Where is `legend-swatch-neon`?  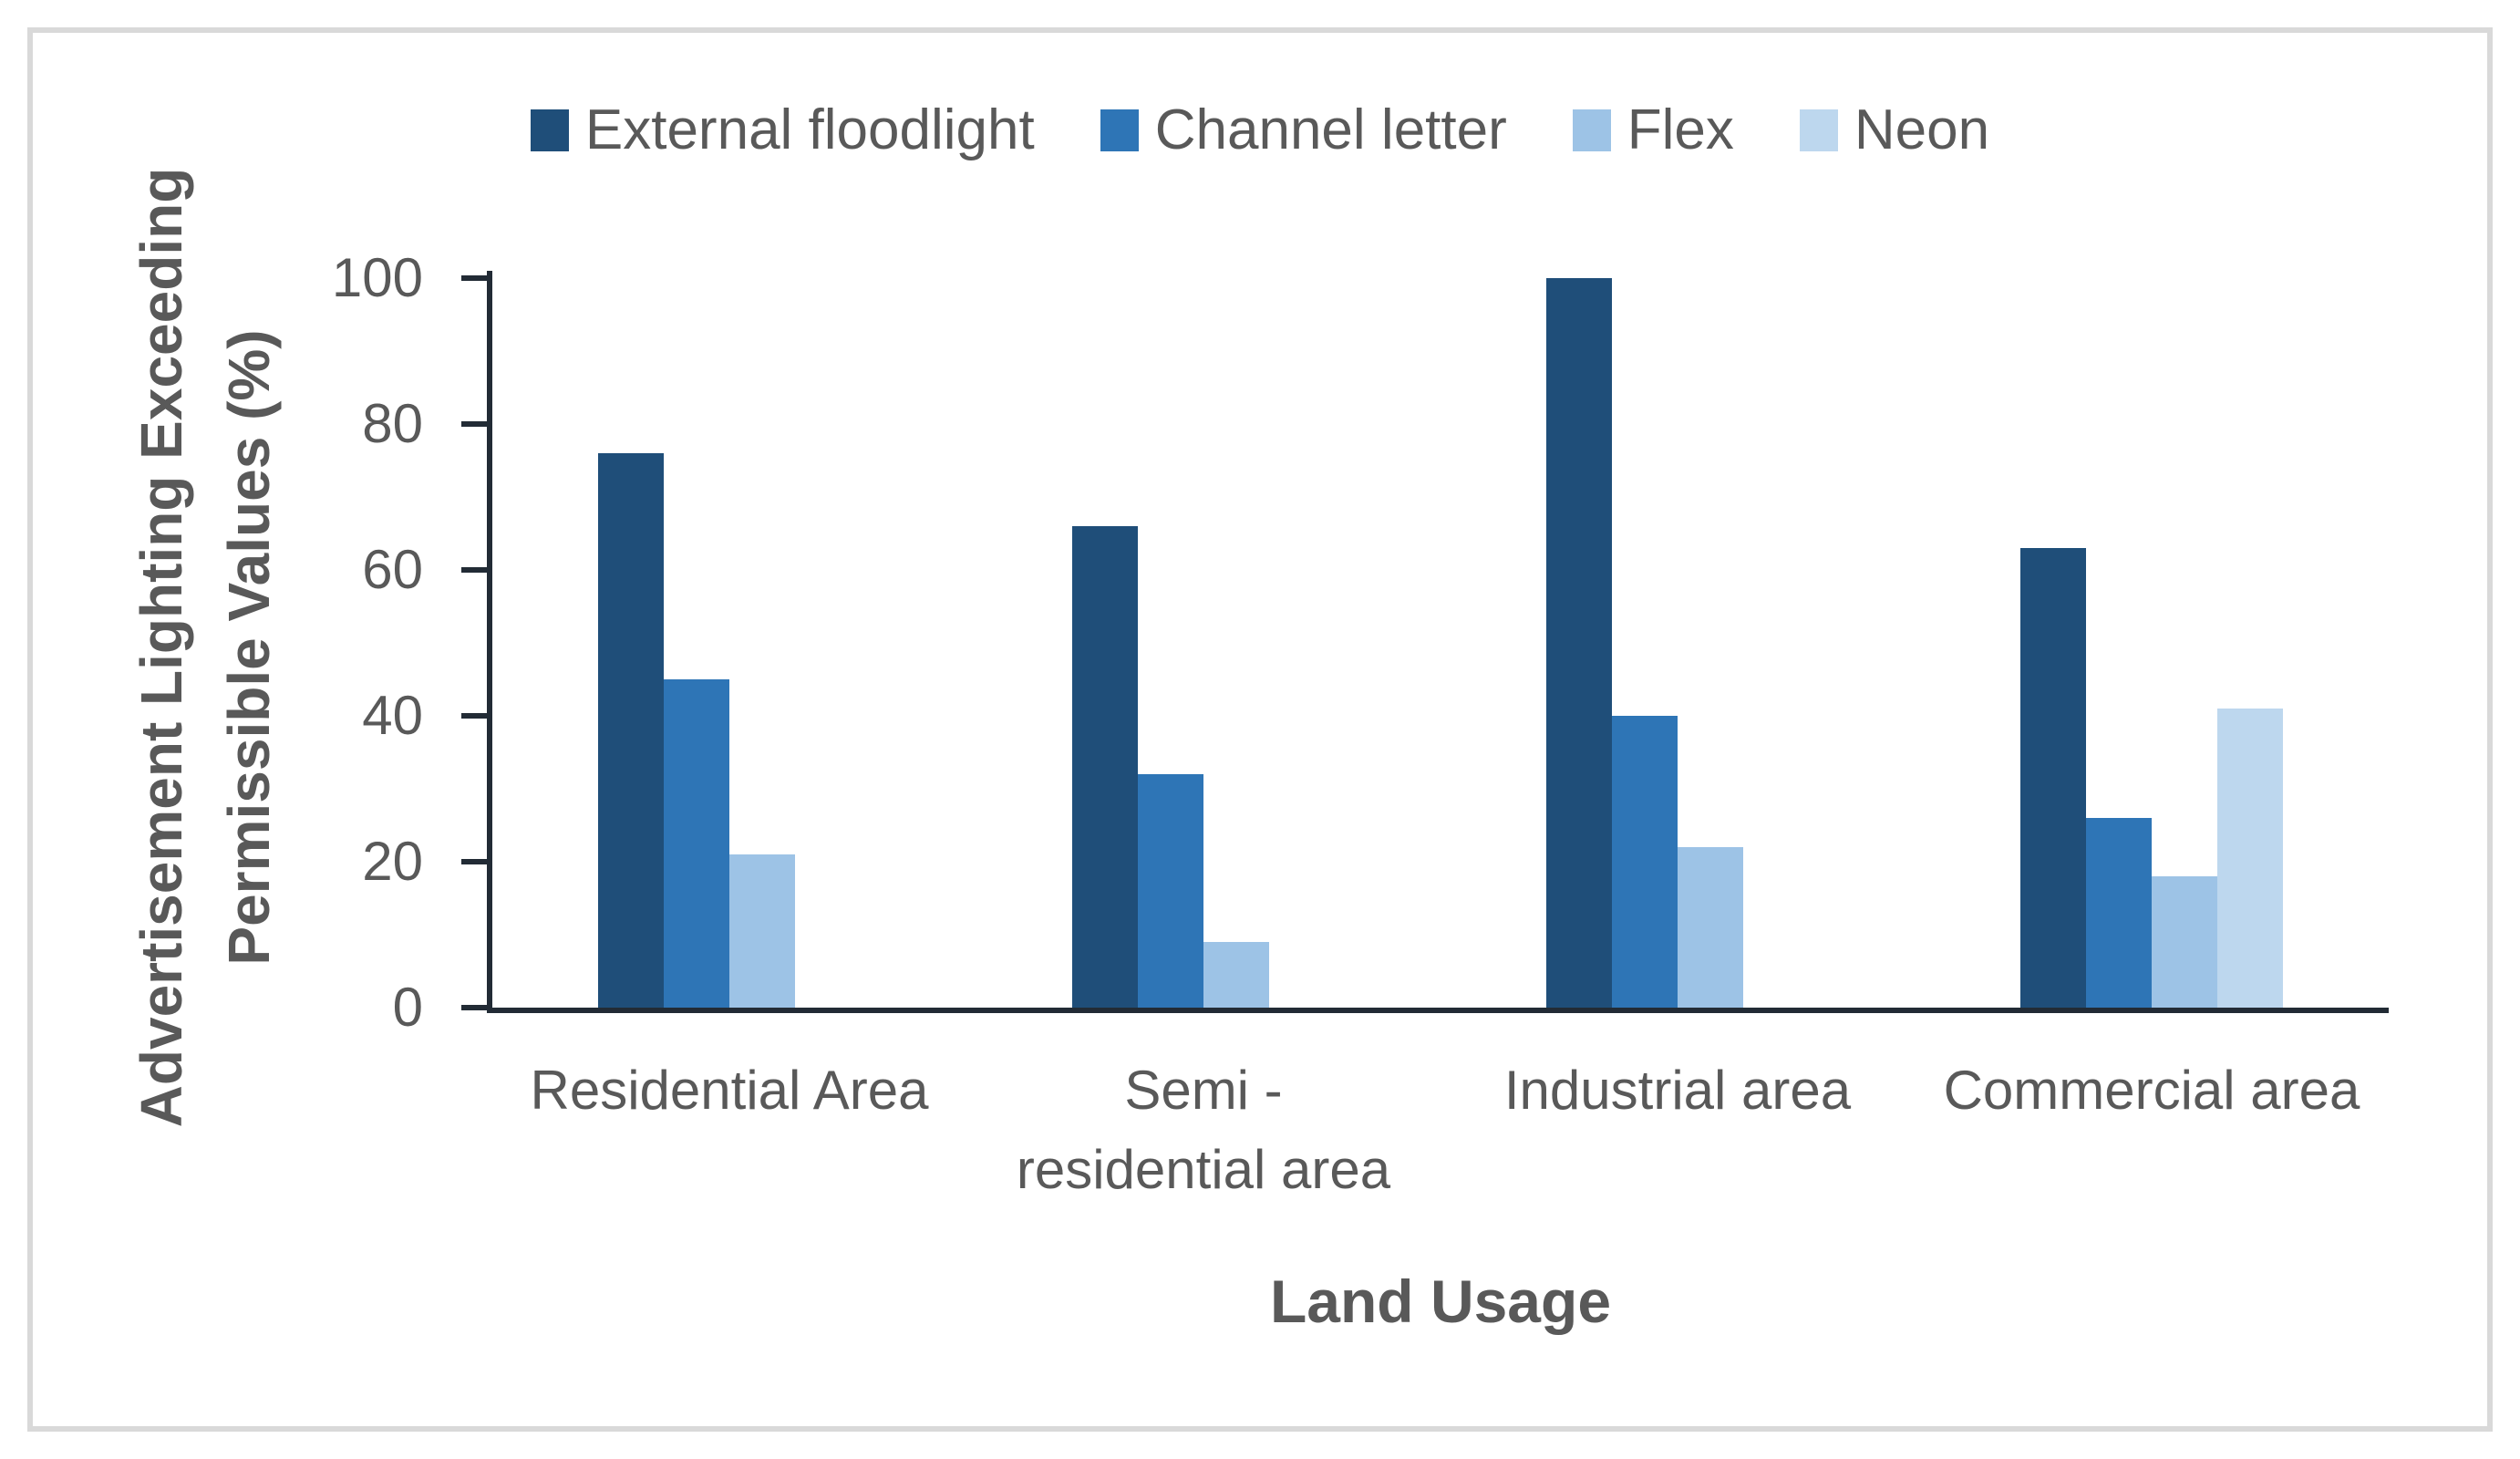 legend-swatch-neon is located at coordinates (1819, 130).